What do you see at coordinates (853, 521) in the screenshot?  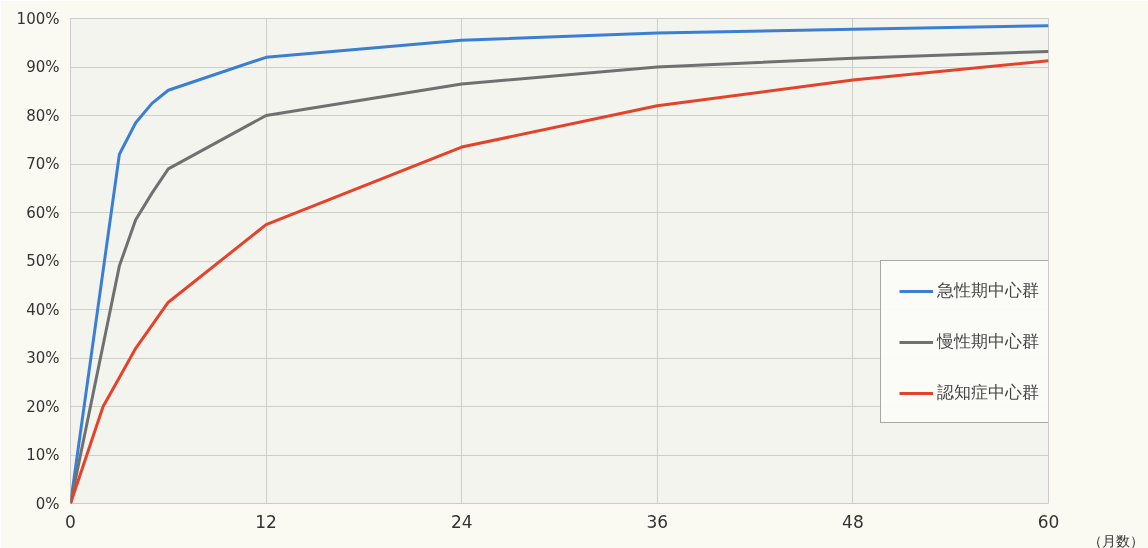 I see `x-tick-label: 48` at bounding box center [853, 521].